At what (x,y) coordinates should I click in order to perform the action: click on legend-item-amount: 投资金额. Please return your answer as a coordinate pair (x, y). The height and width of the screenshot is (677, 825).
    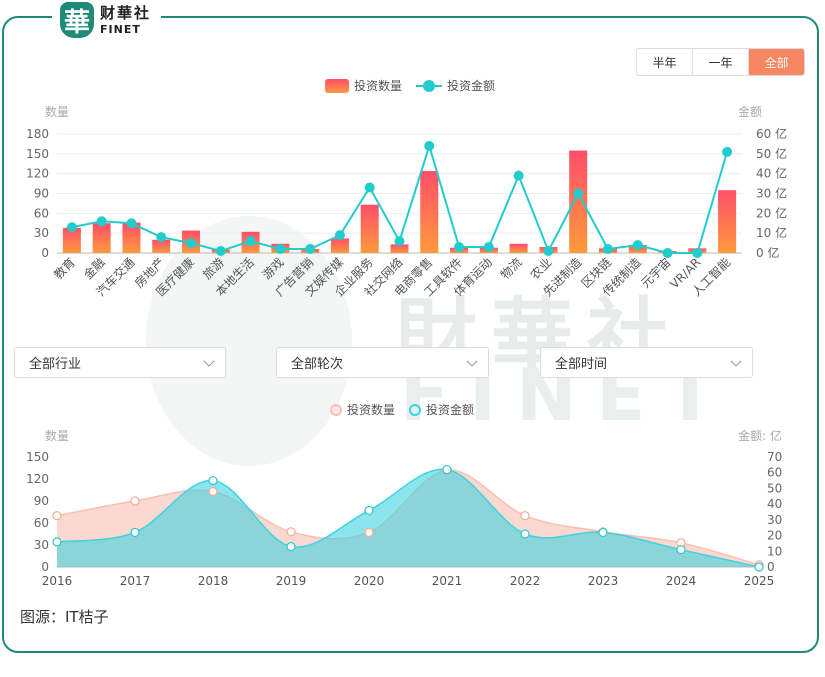
    Looking at the image, I should click on (455, 85).